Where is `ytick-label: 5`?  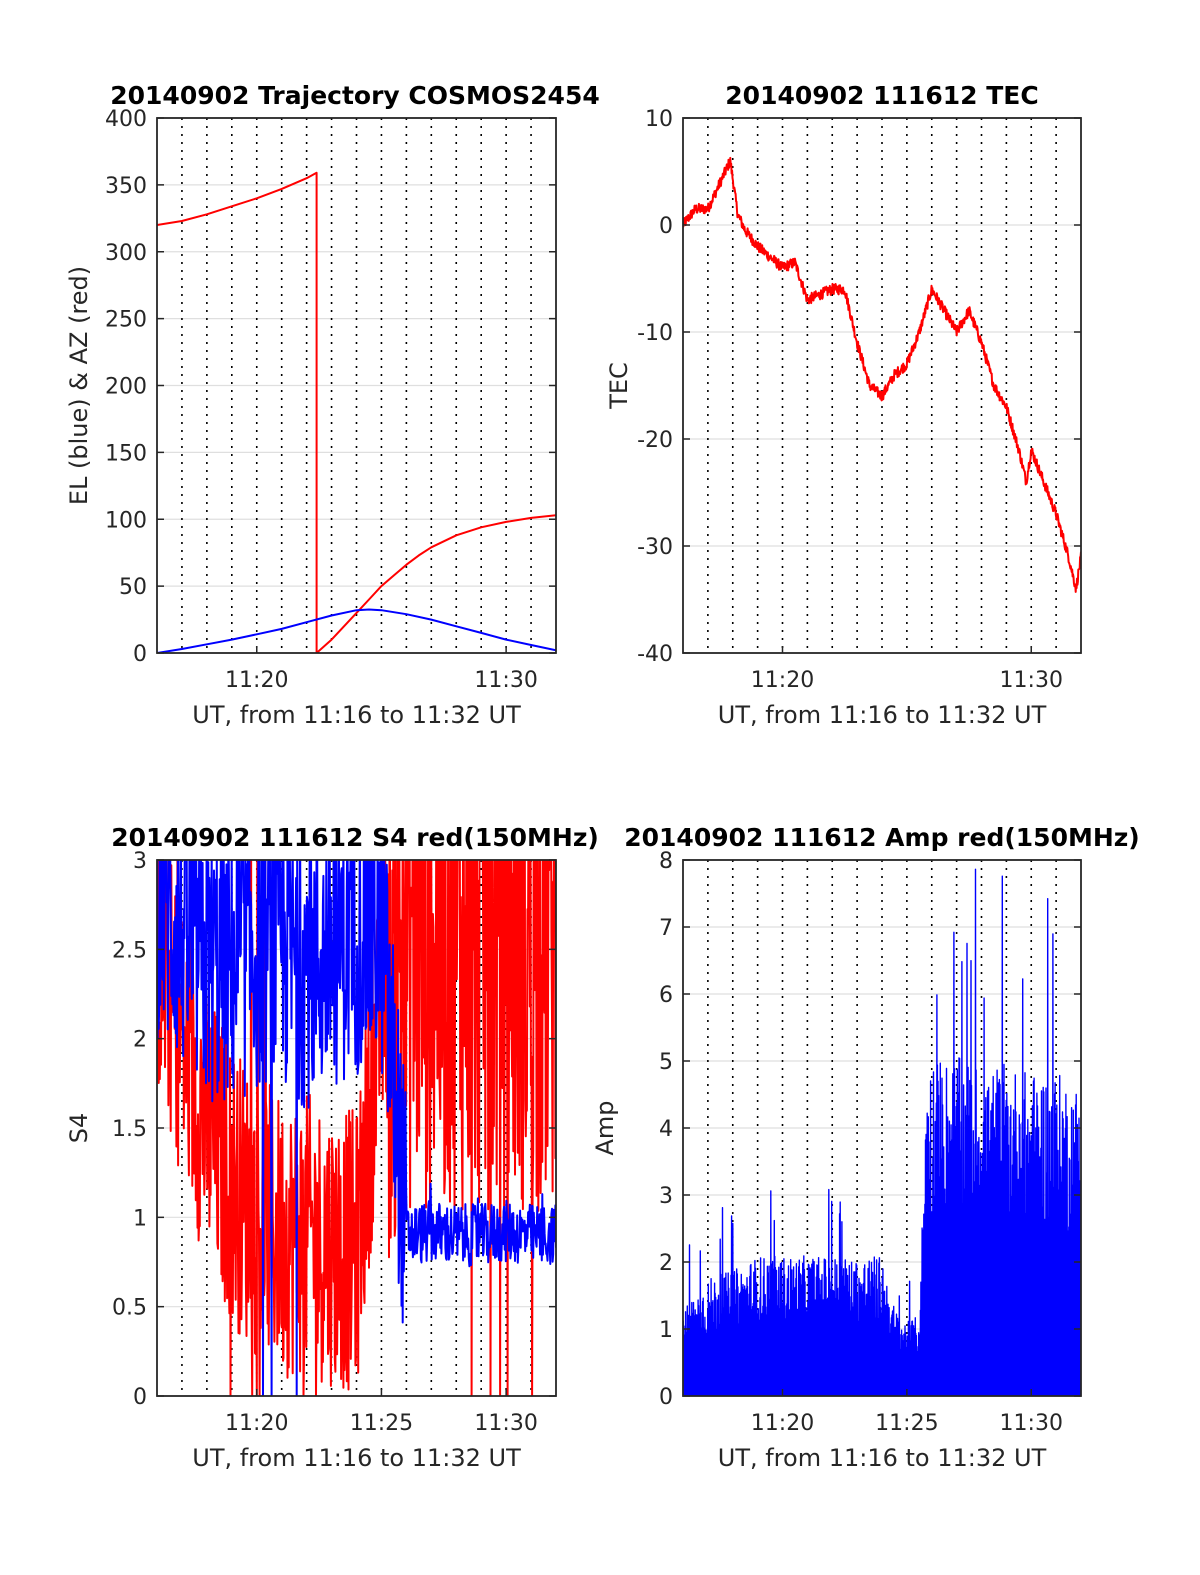
ytick-label: 5 is located at coordinates (666, 1062).